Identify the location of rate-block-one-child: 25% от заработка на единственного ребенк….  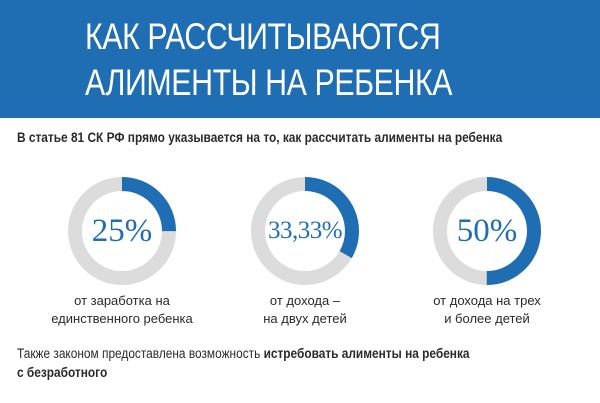
(122, 256).